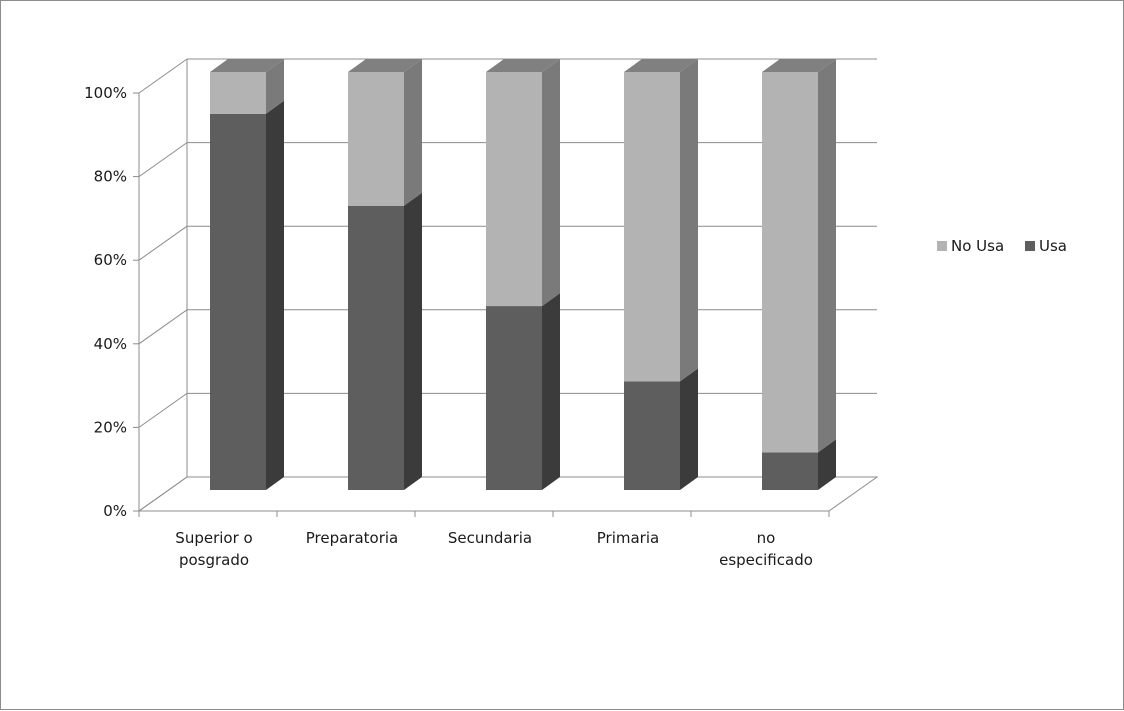  What do you see at coordinates (523, 65) in the screenshot?
I see `bar-2-no-usa-top` at bounding box center [523, 65].